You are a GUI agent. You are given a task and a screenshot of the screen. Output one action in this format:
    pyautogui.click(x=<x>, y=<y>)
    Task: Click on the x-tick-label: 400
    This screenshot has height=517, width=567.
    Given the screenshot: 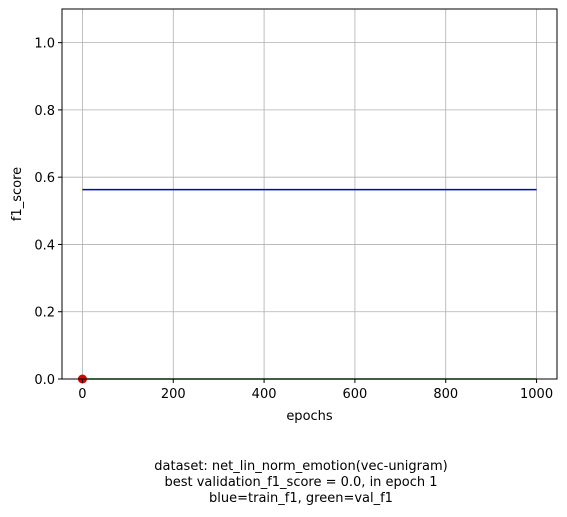 What is the action you would take?
    pyautogui.click(x=264, y=394)
    